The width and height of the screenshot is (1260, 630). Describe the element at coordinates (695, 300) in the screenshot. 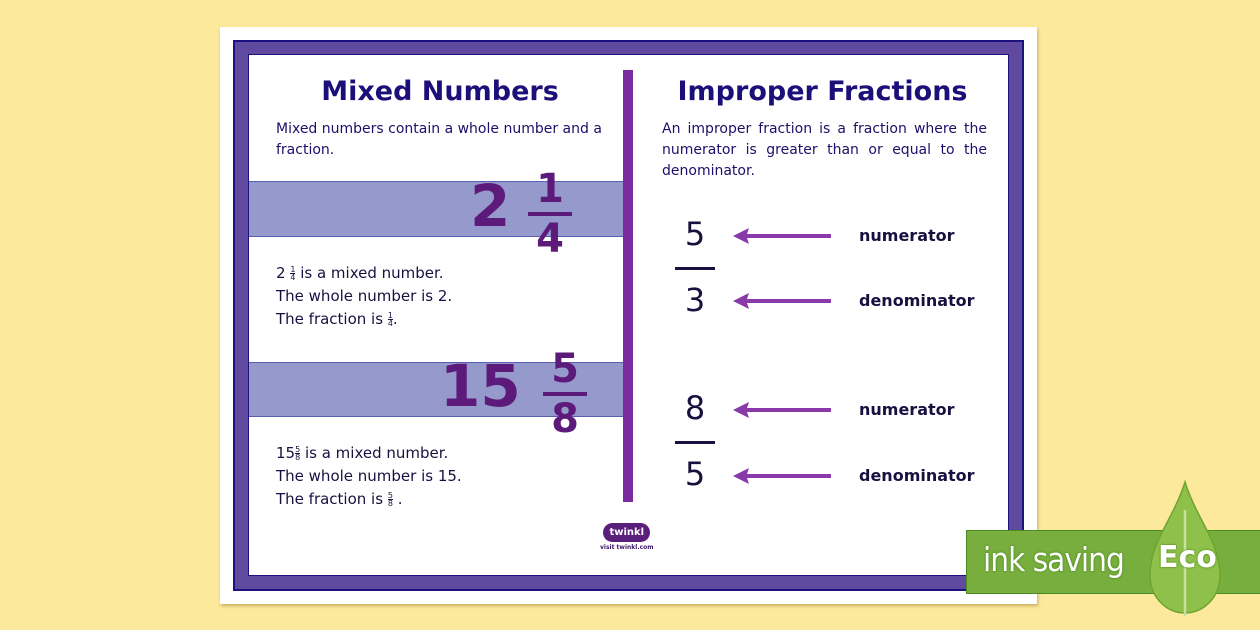

I see `fraction-1-denominator: 3` at that location.